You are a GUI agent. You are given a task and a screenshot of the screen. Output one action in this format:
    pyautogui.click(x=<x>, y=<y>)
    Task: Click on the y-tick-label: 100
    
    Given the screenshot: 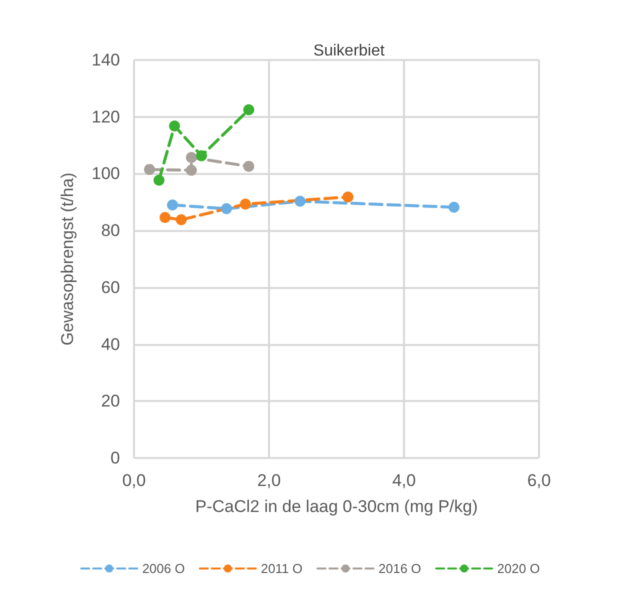 What is the action you would take?
    pyautogui.click(x=106, y=174)
    